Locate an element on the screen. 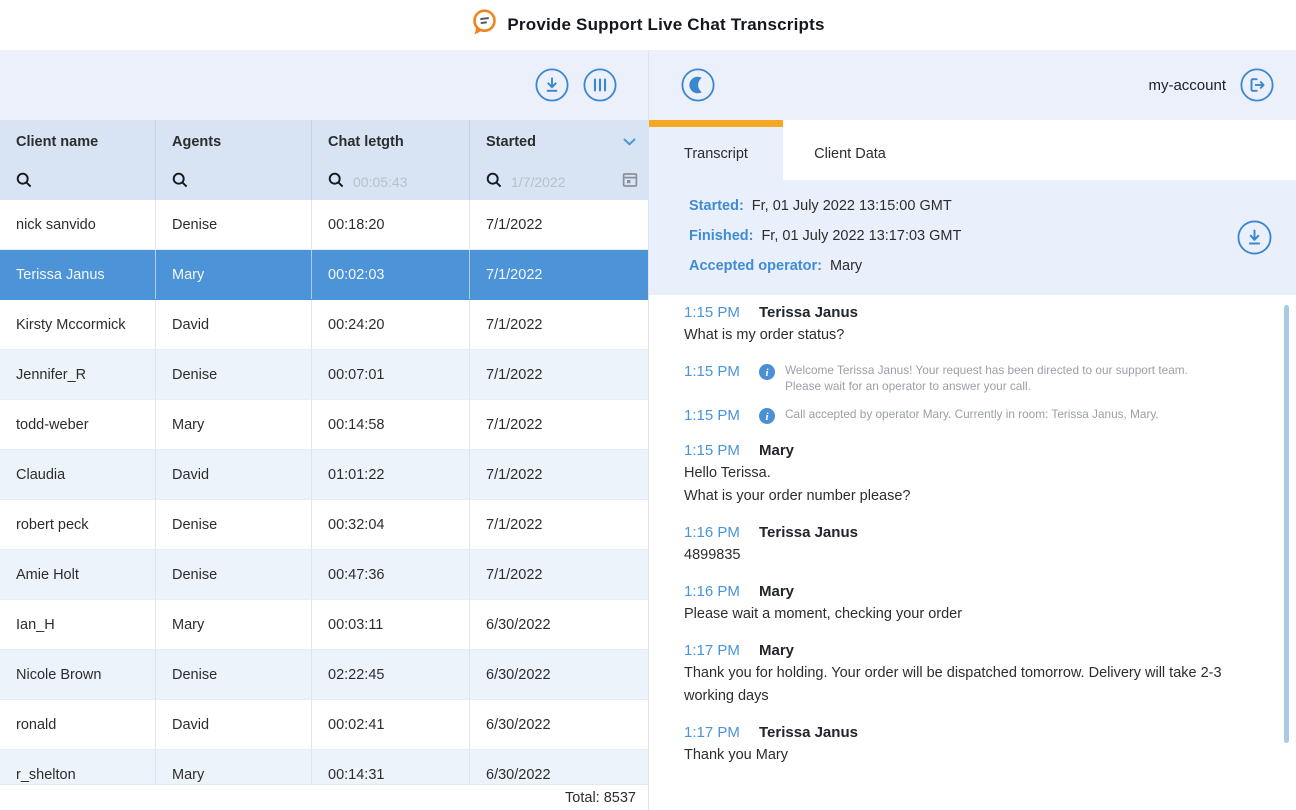 The width and height of the screenshot is (1296, 810). tab-client-data: Client Data is located at coordinates (850, 150).